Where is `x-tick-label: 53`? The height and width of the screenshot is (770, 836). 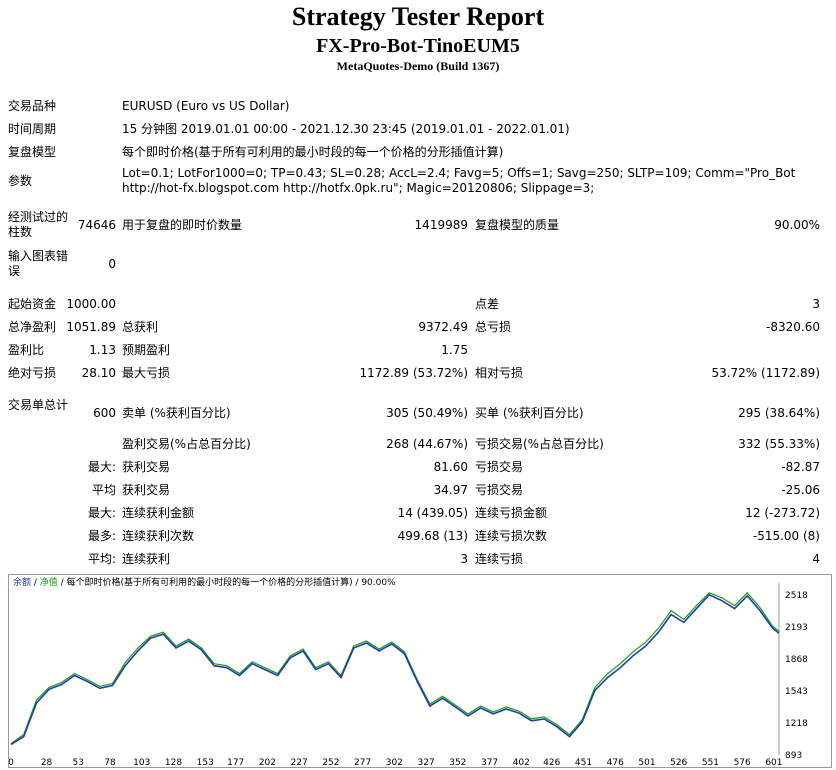
x-tick-label: 53 is located at coordinates (78, 762).